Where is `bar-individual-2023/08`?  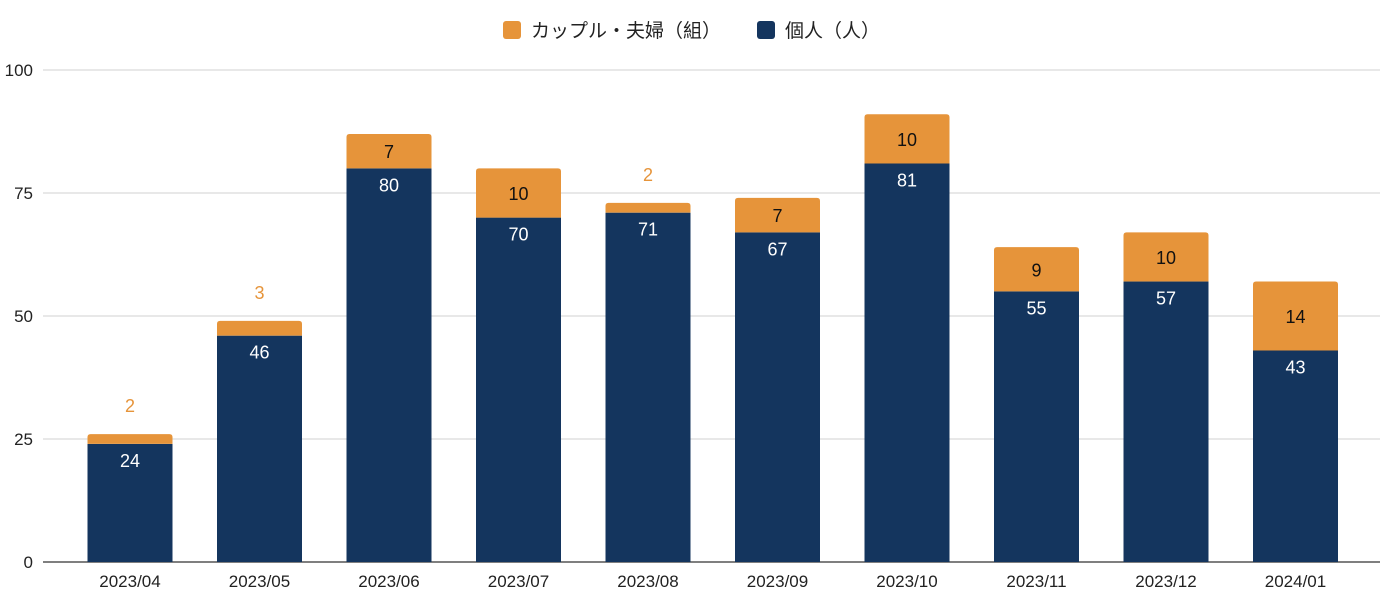 bar-individual-2023/08 is located at coordinates (648, 387).